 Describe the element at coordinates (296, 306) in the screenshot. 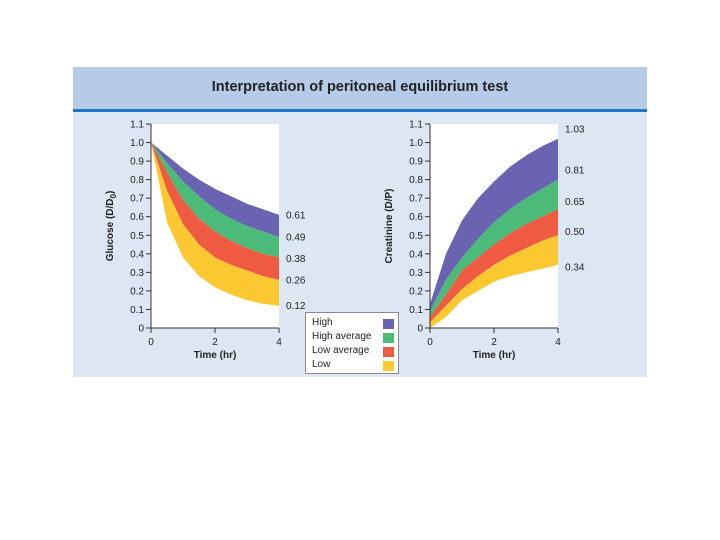

I see `end-value-label: 0.12` at that location.